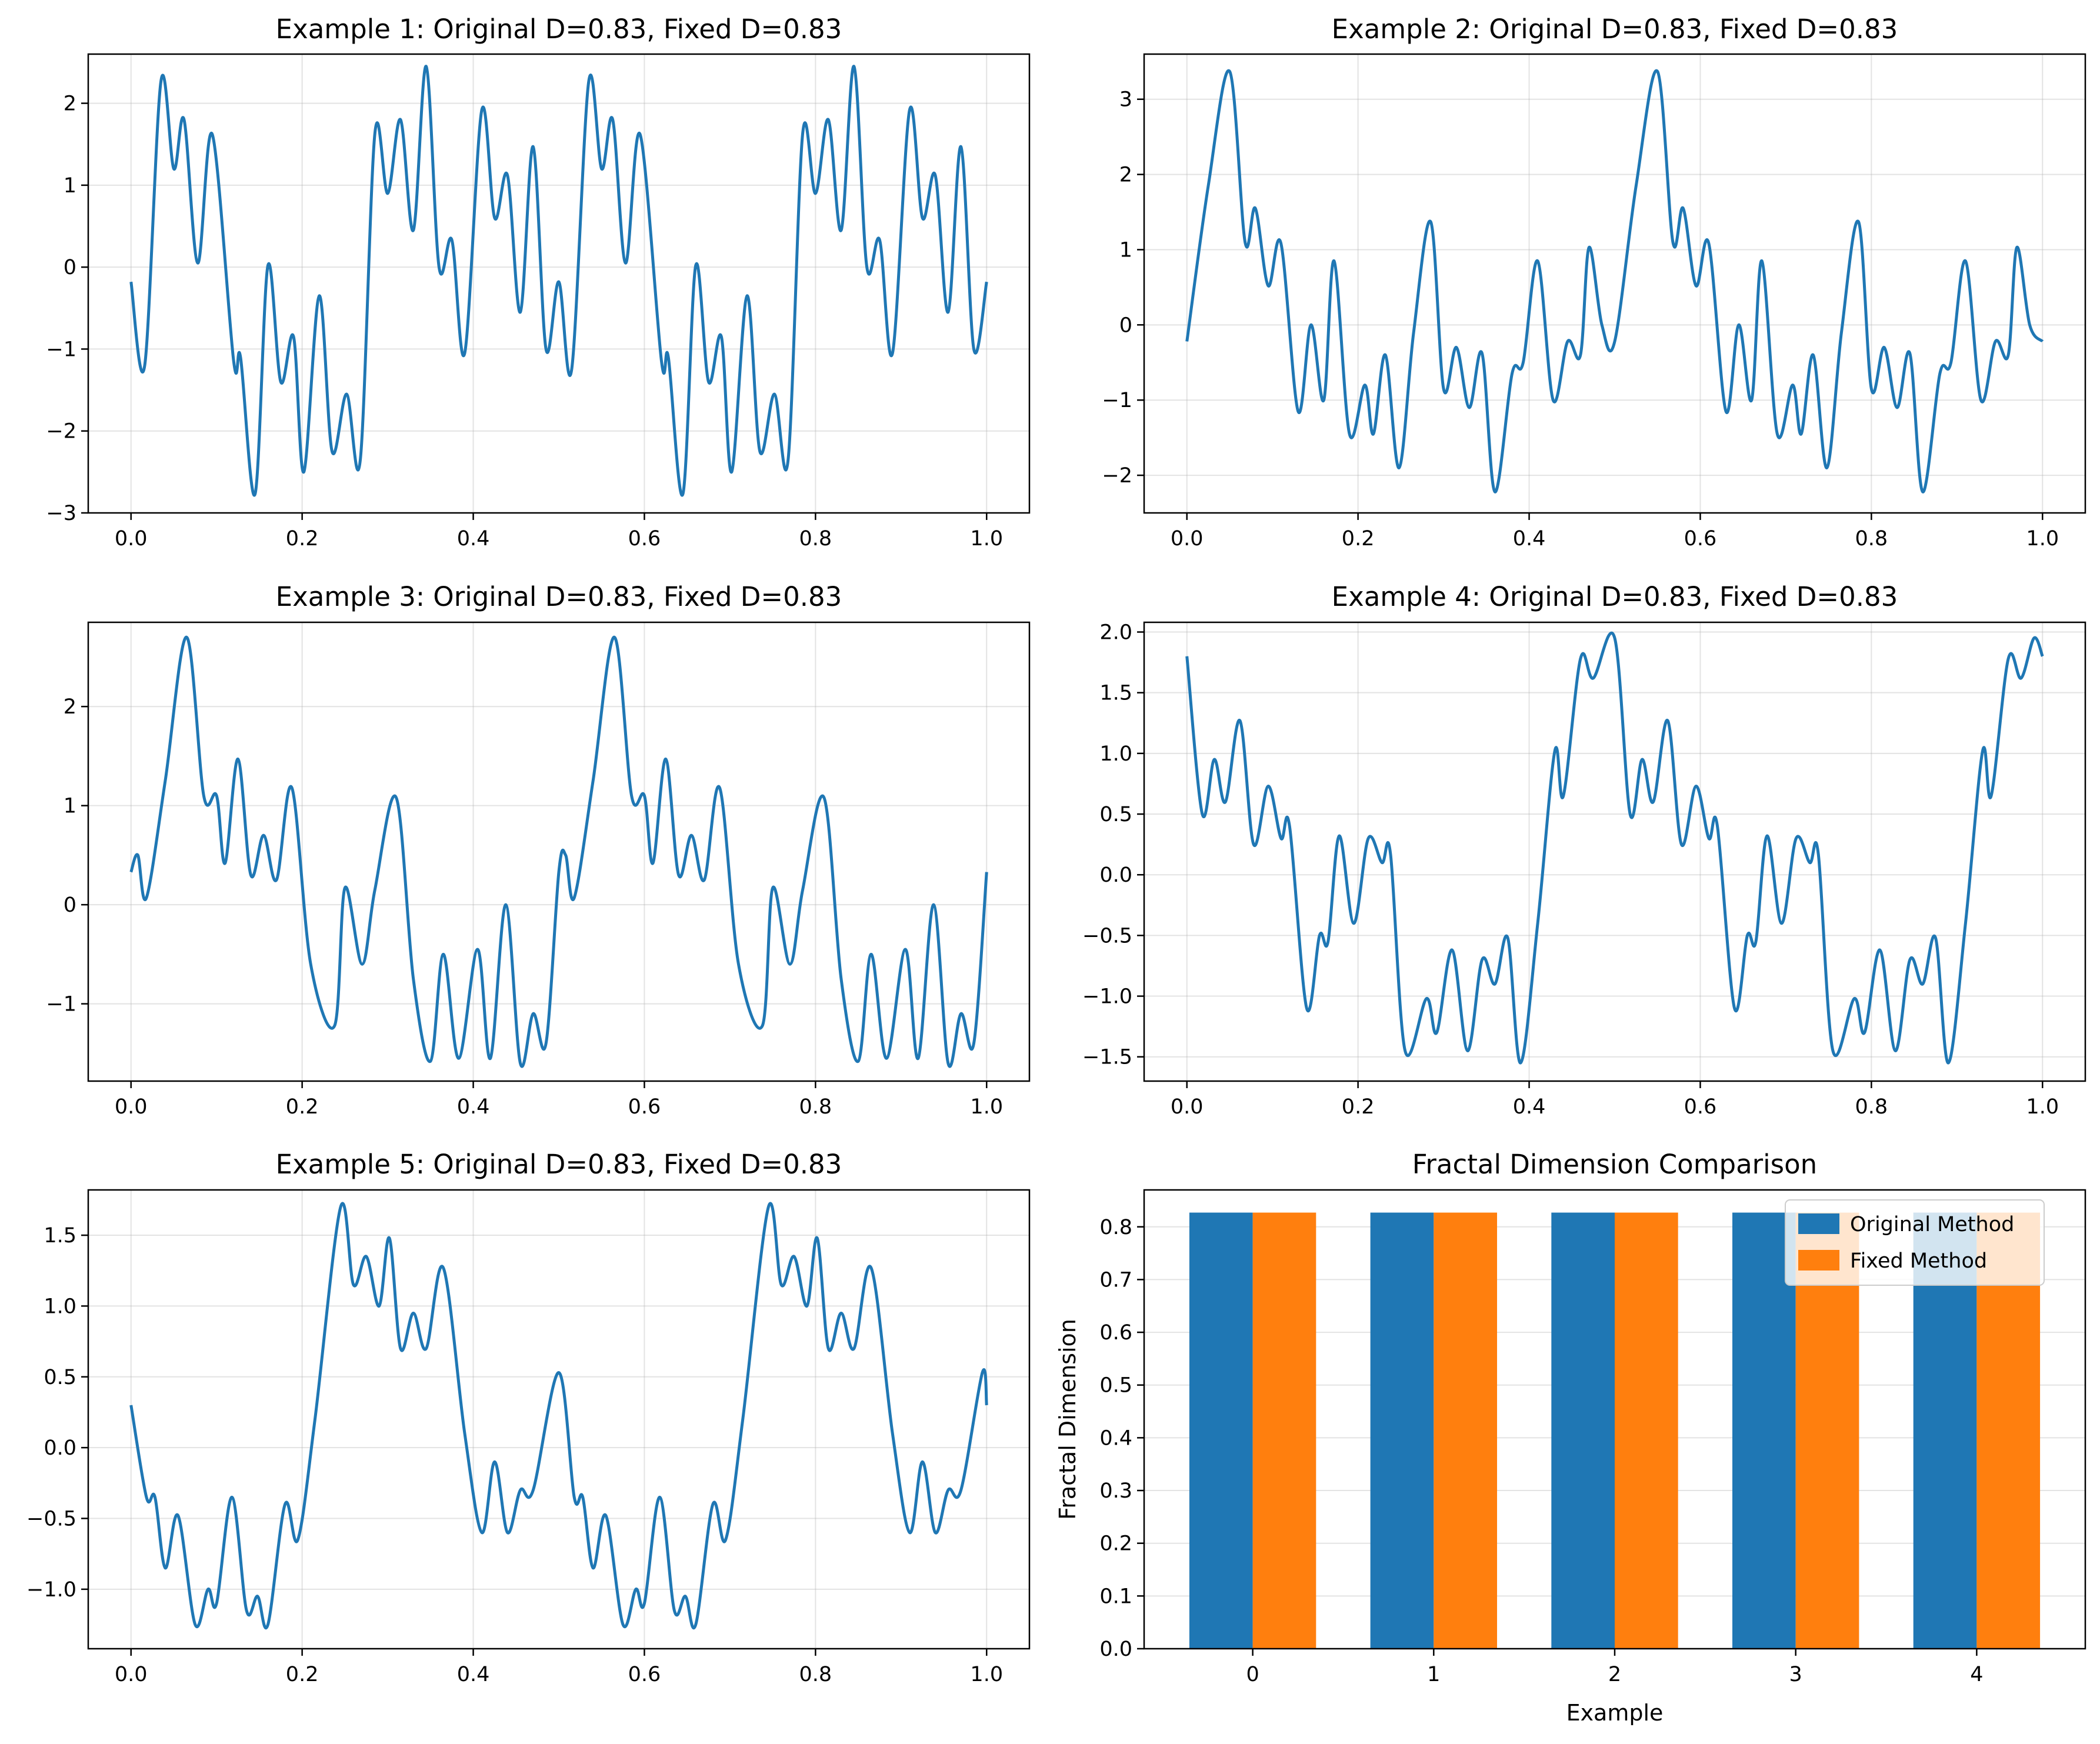 This screenshot has height=1744, width=2100. I want to click on legend: Original Method Fixed Method, so click(1915, 1242).